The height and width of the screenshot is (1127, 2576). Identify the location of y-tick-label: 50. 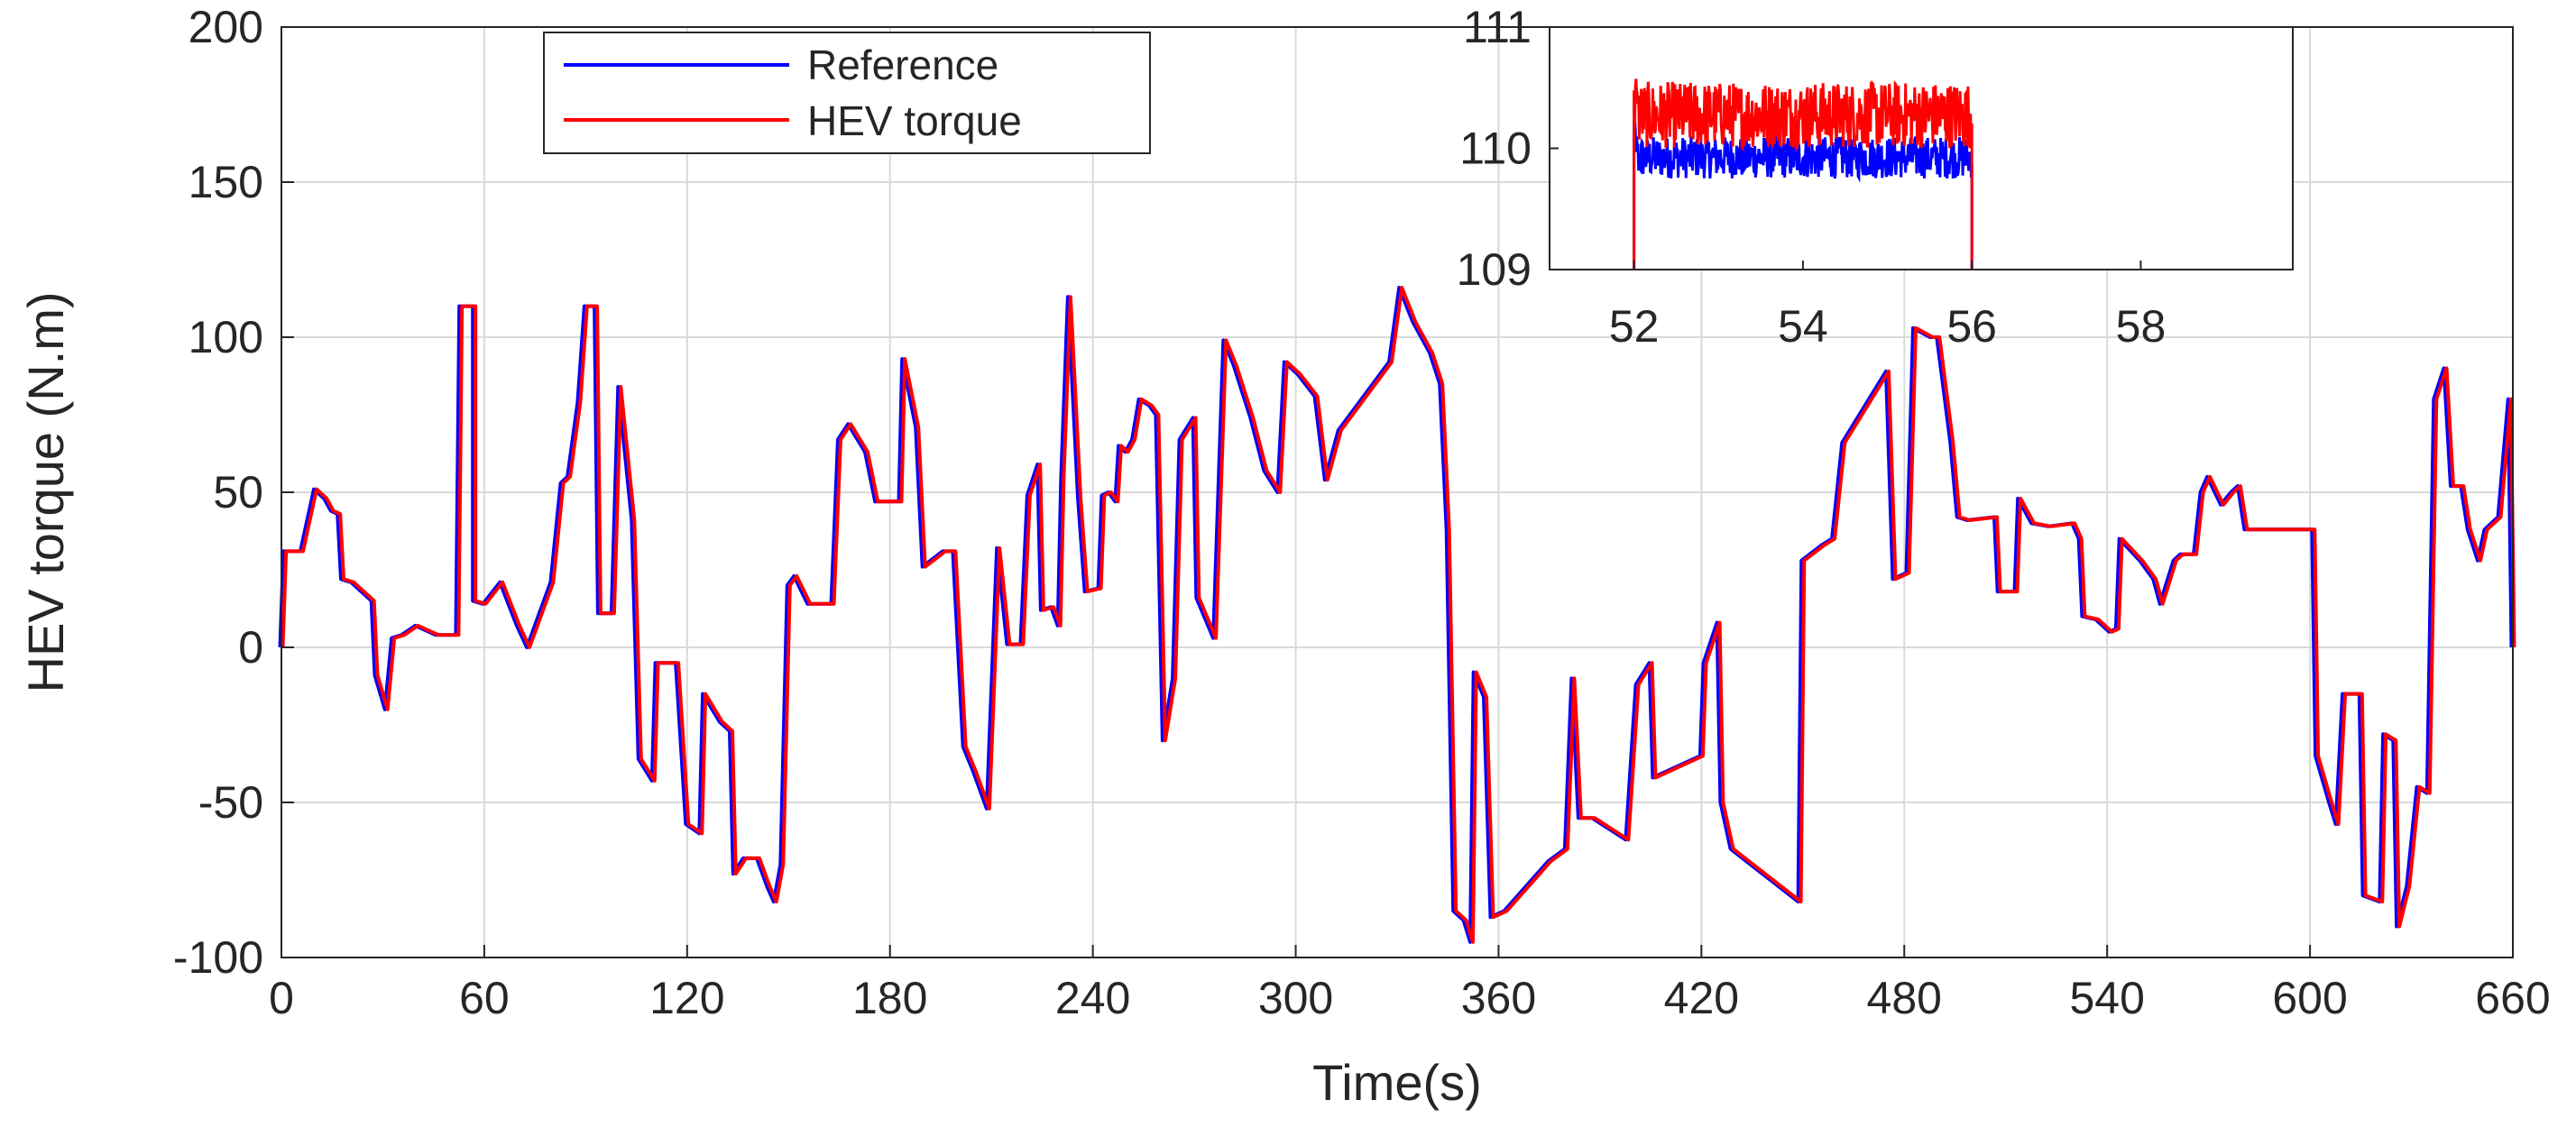
(238, 492).